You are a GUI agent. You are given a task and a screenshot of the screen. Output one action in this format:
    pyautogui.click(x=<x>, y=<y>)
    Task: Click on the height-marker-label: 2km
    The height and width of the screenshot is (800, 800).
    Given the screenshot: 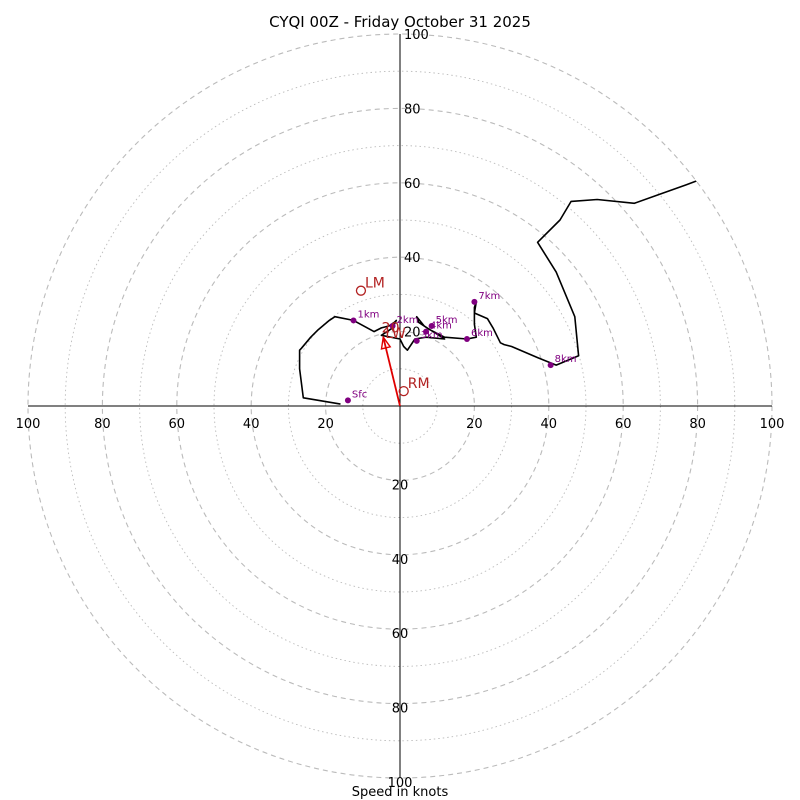 What is the action you would take?
    pyautogui.click(x=408, y=320)
    